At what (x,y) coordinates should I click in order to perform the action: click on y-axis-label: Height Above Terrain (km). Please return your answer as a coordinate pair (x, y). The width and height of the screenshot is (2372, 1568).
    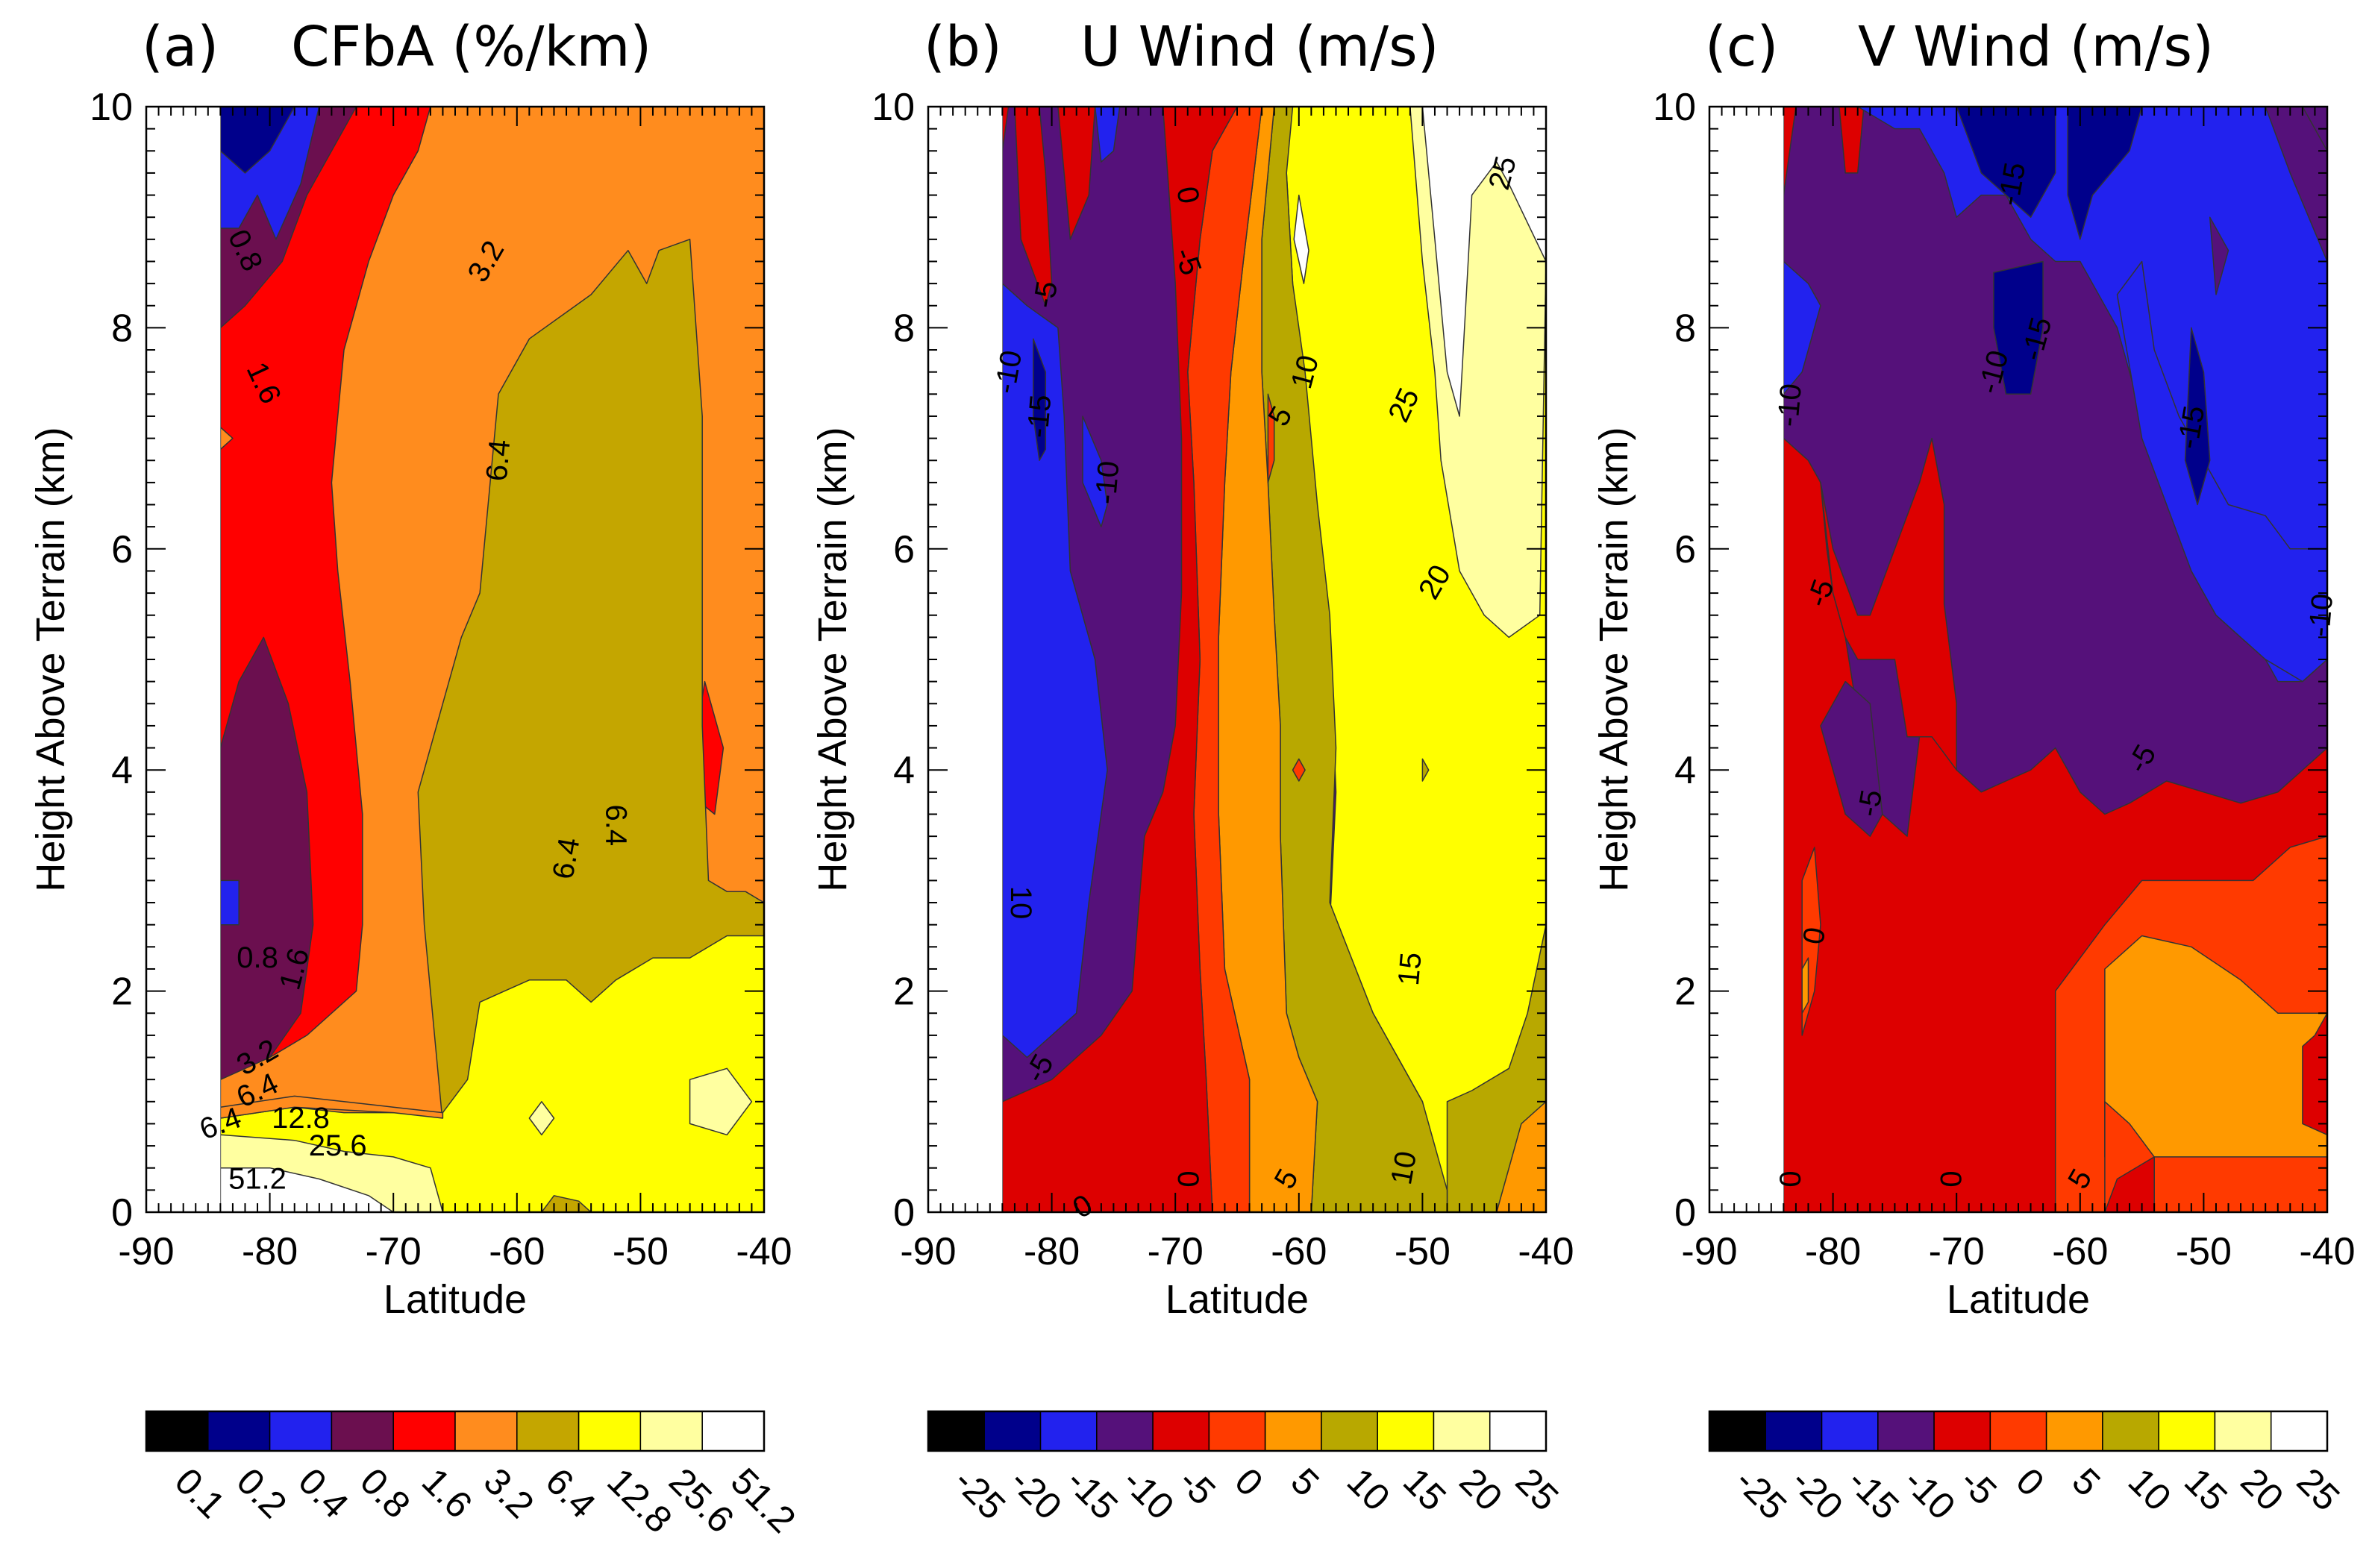
    Looking at the image, I should click on (51, 659).